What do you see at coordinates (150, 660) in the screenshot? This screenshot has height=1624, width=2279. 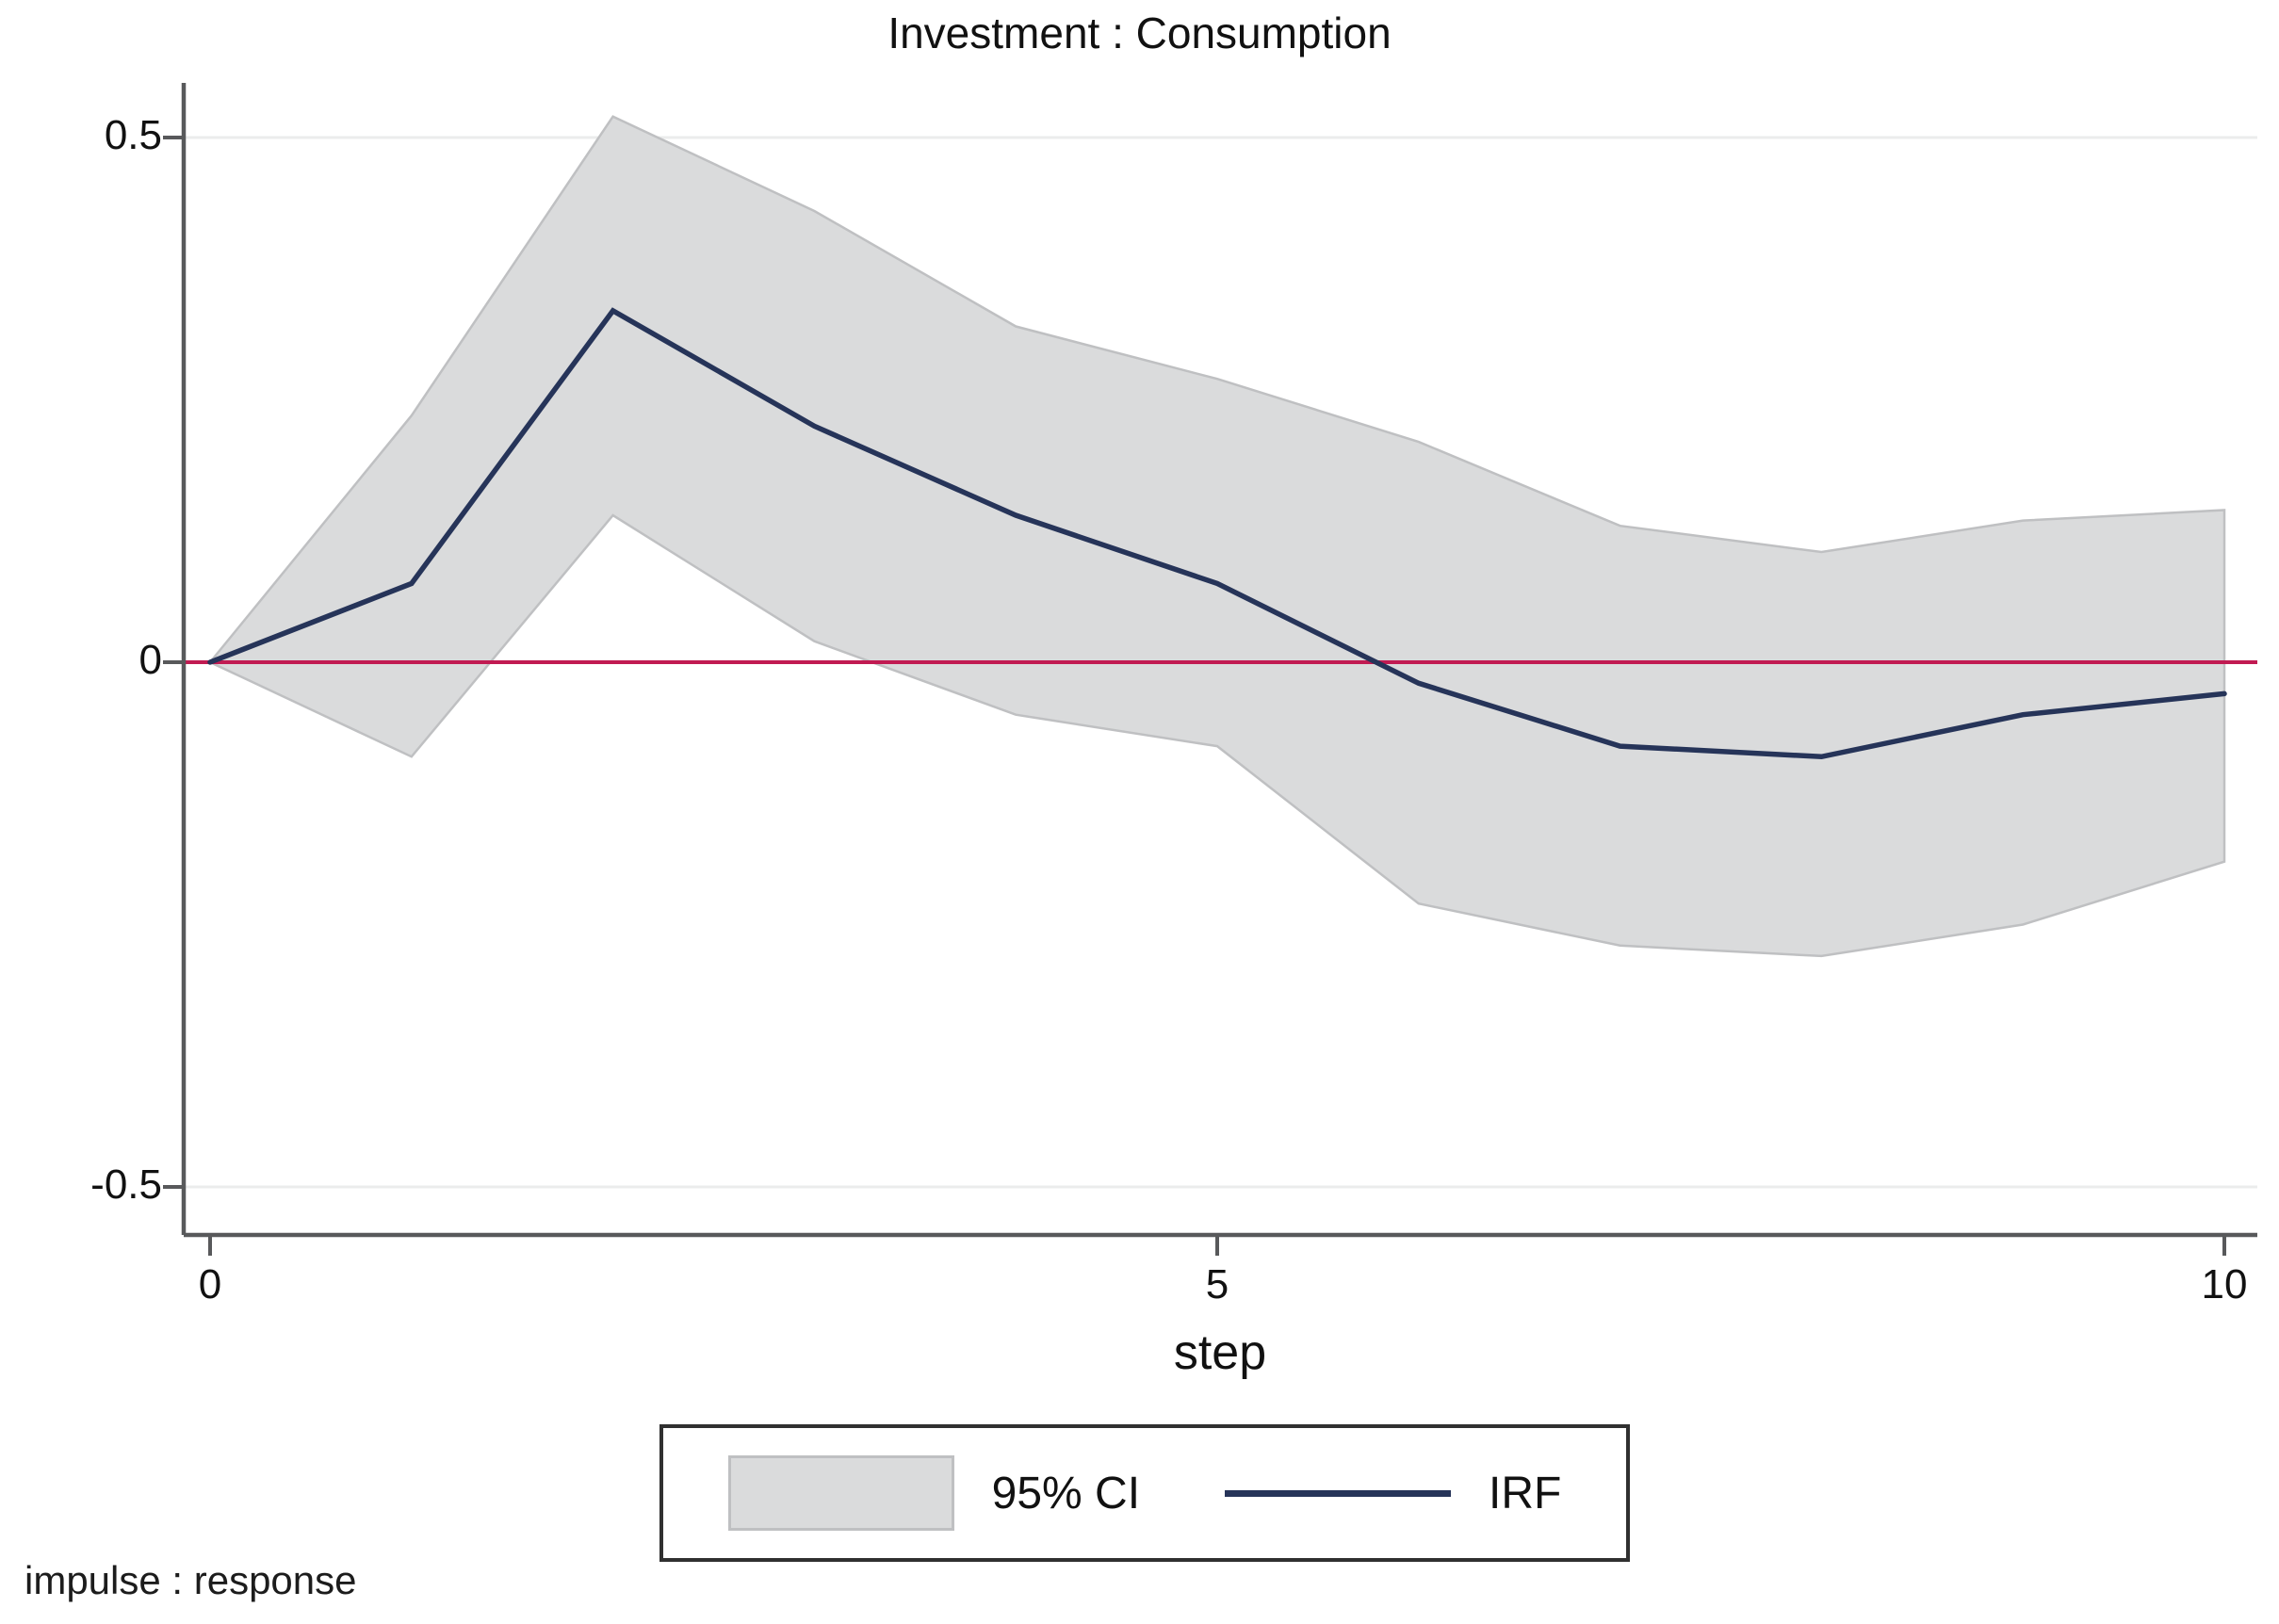 I see `y-tick-label-0: 0` at bounding box center [150, 660].